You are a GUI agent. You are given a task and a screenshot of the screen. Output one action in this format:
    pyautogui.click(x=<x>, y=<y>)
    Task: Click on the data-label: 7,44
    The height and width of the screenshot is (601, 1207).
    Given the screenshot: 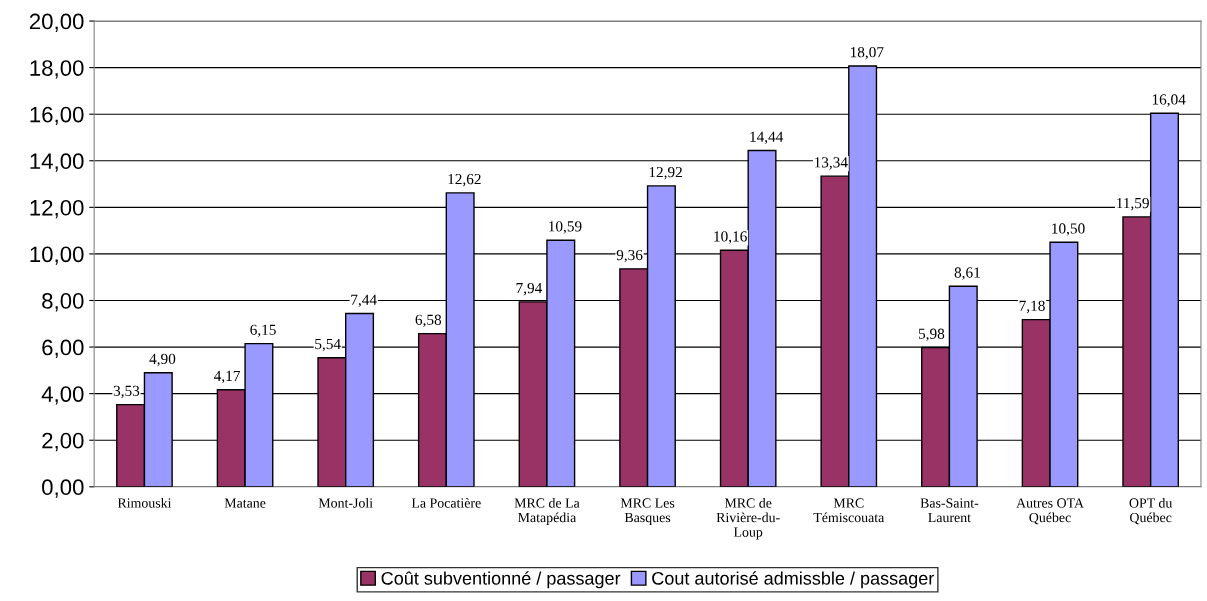 What is the action you would take?
    pyautogui.click(x=364, y=301)
    